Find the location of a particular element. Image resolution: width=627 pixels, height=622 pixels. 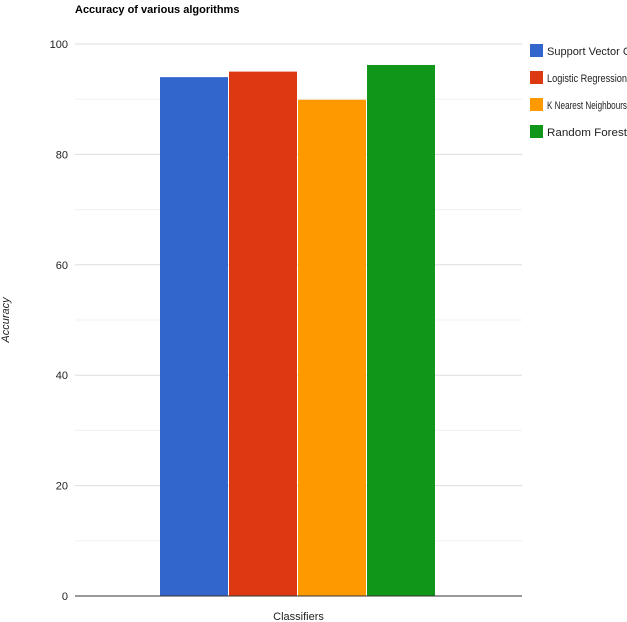

chart-title: Accuracy of various algorithms is located at coordinates (157, 10).